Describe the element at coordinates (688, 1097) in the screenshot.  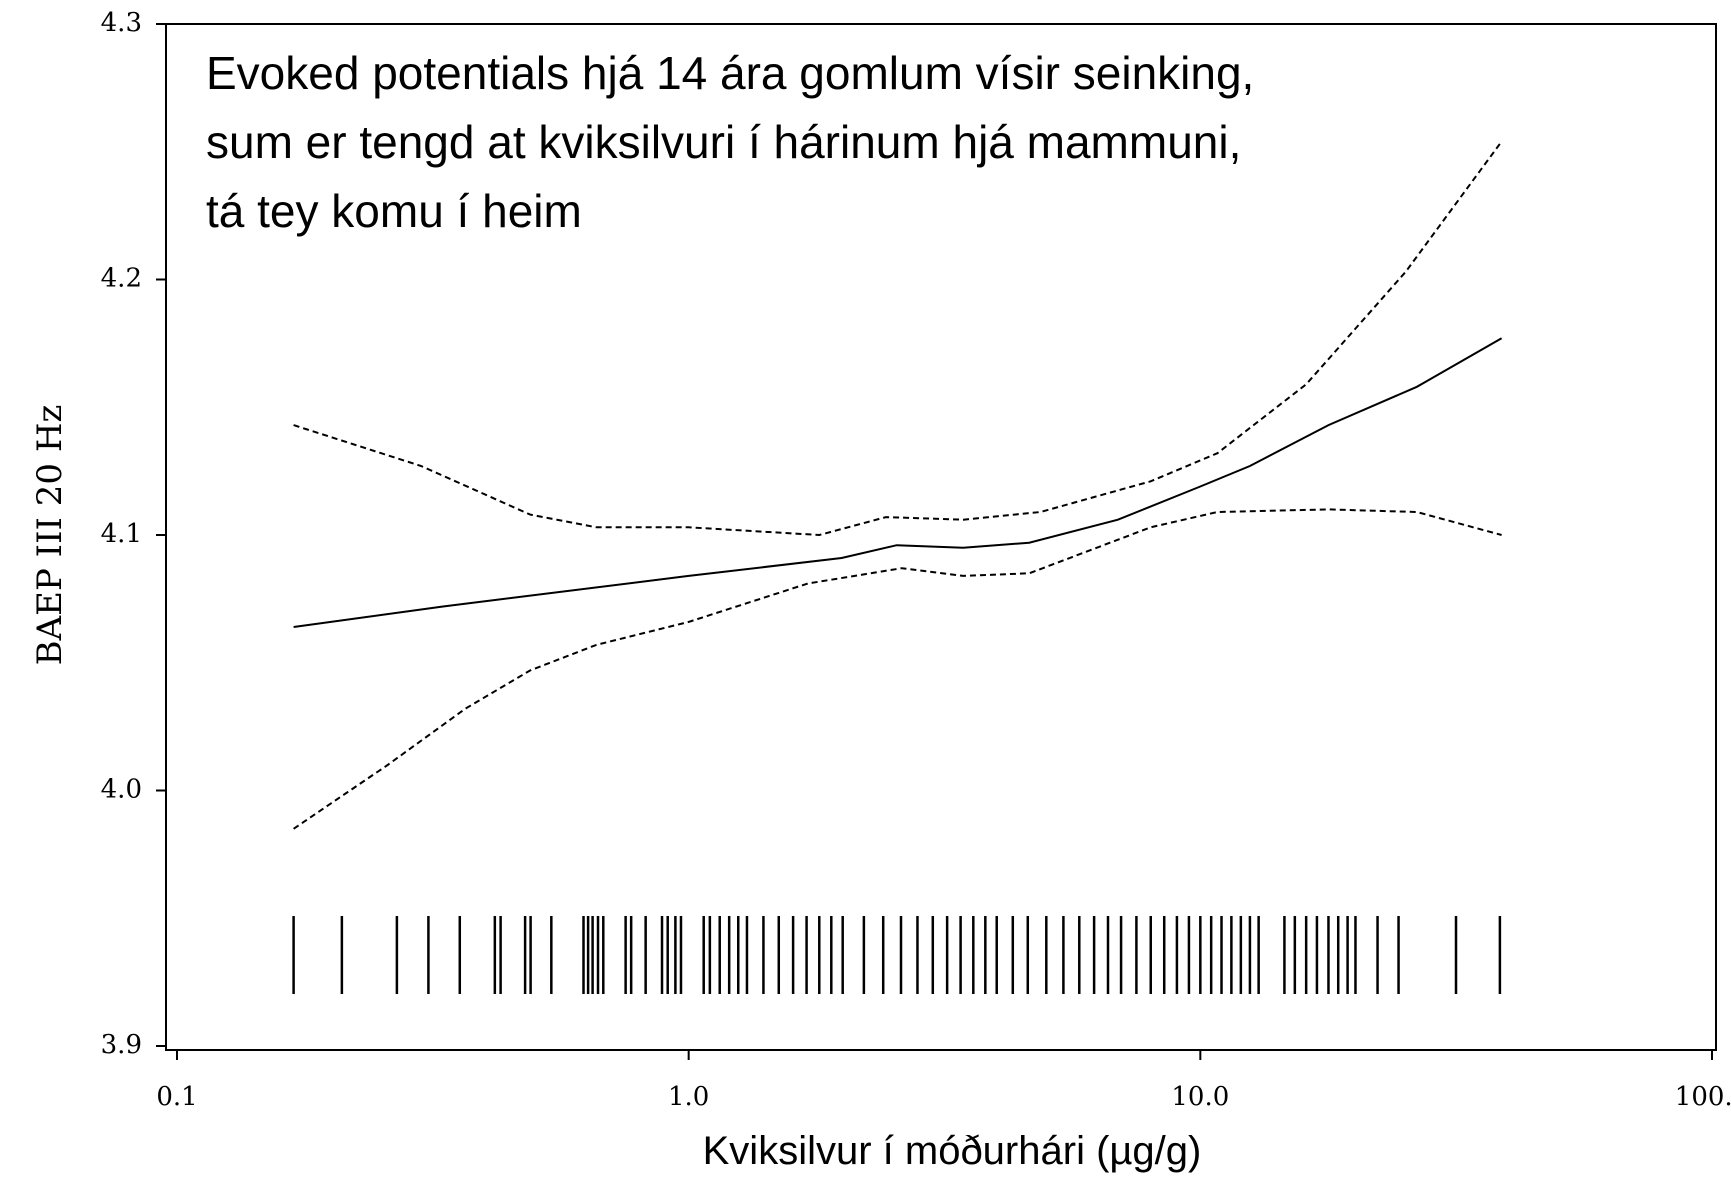
I see `x-tick-label: 1.0` at that location.